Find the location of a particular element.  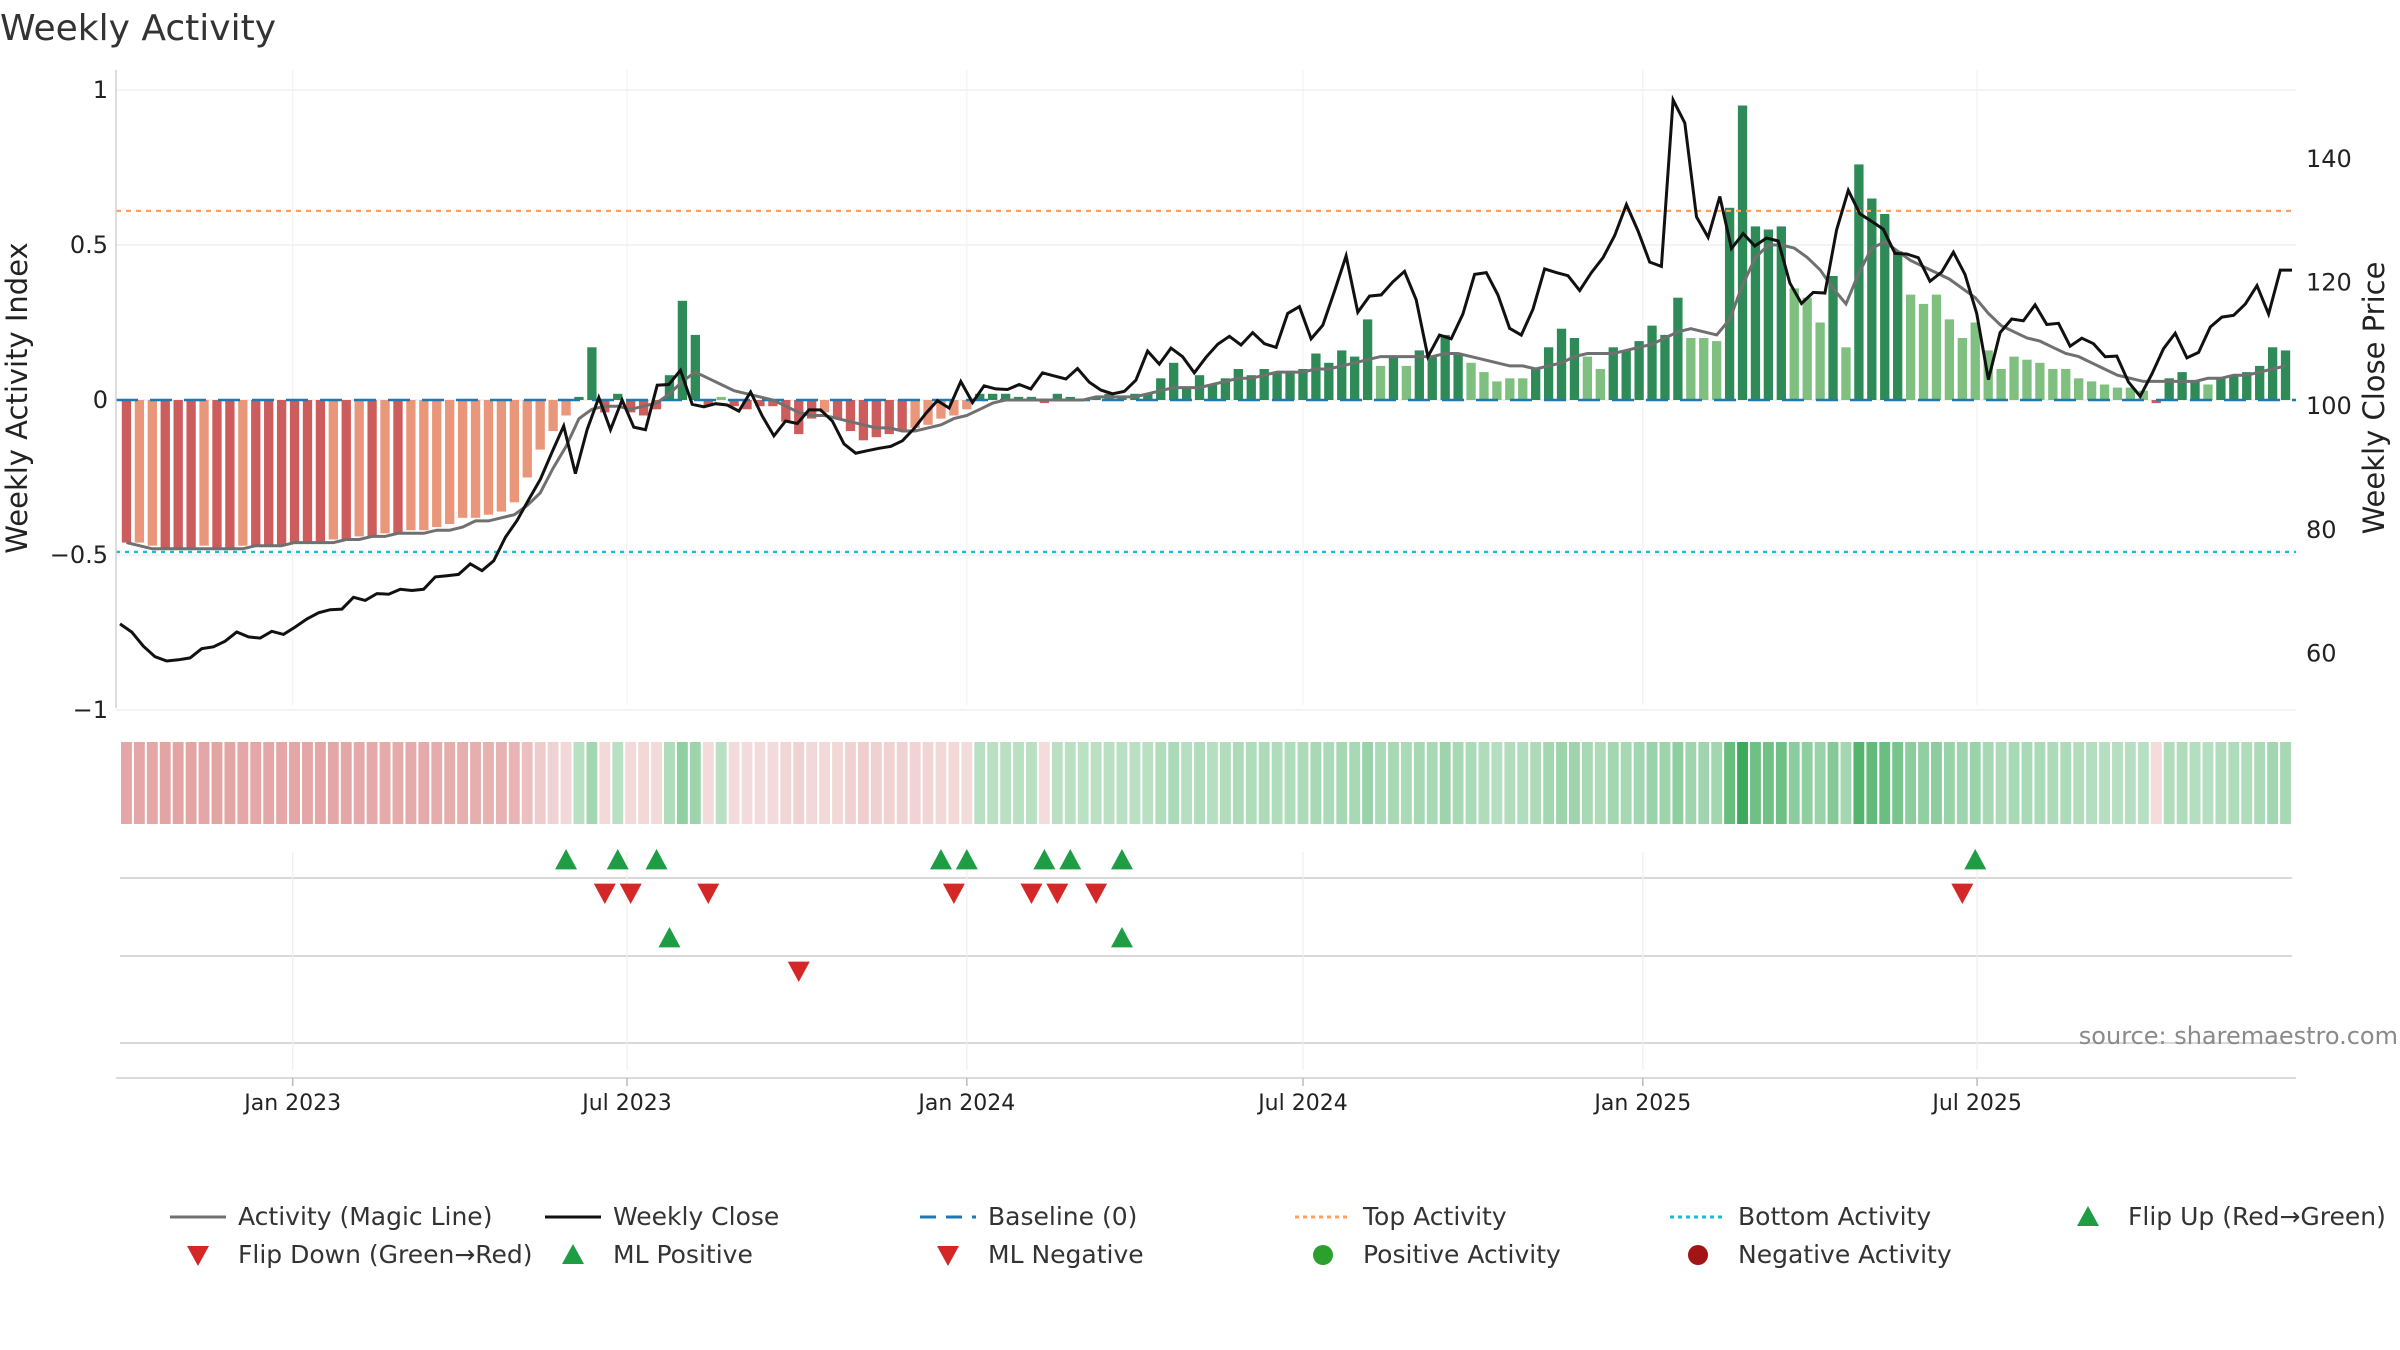

y-left-tick-label: −1 is located at coordinates (90, 710).